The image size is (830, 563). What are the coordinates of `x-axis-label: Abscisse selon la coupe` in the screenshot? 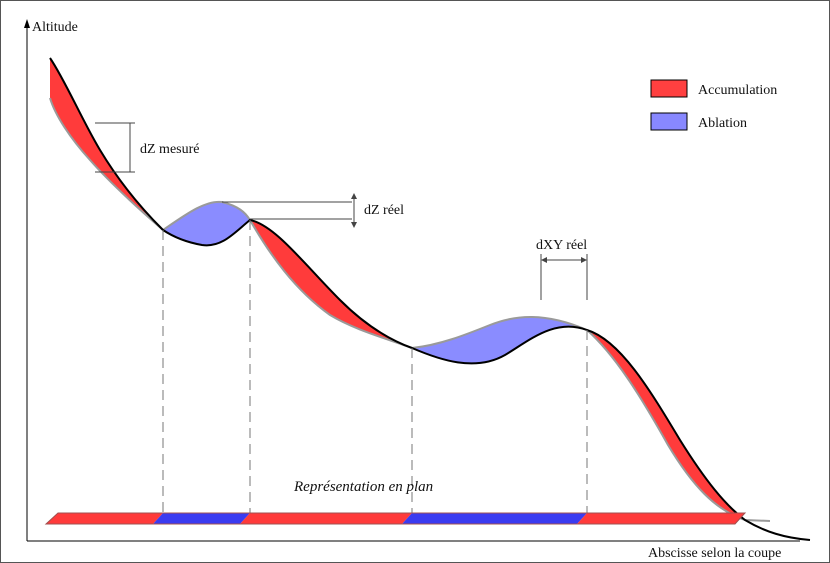 It's located at (714, 553).